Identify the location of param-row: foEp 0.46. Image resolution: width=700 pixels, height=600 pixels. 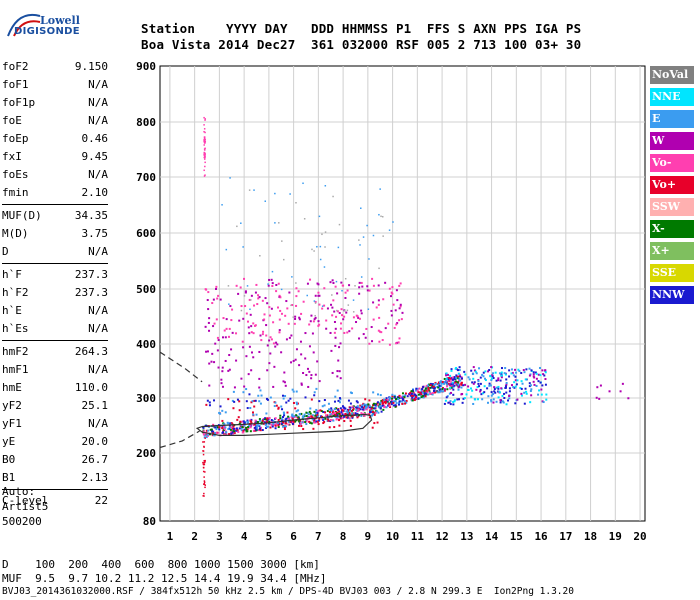
(55, 139).